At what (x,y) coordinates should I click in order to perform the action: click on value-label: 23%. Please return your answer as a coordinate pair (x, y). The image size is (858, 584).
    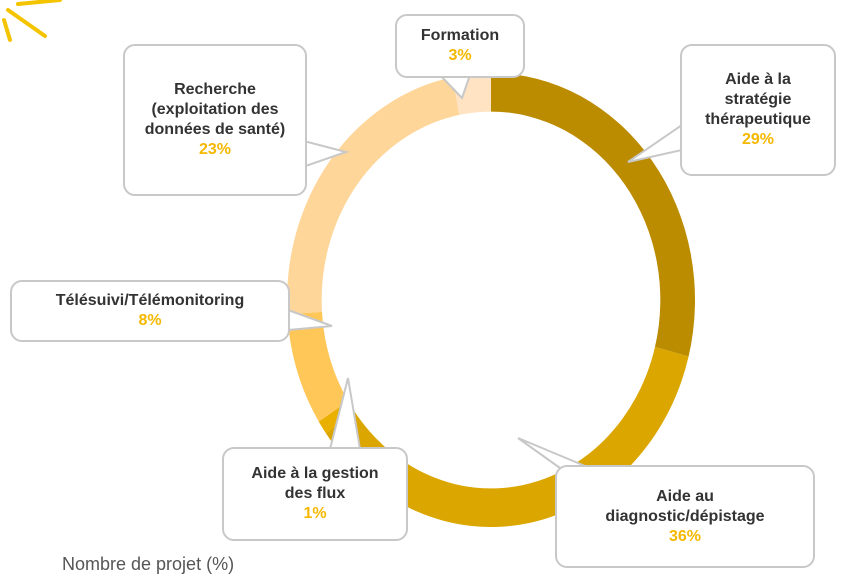
    Looking at the image, I should click on (215, 149).